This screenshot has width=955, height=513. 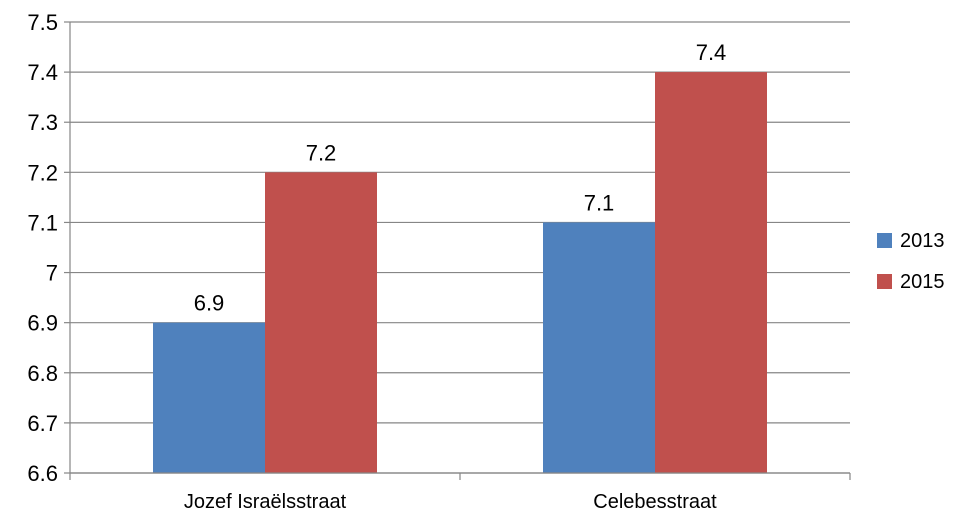 What do you see at coordinates (42, 373) in the screenshot?
I see `y-tick-label: 6.8` at bounding box center [42, 373].